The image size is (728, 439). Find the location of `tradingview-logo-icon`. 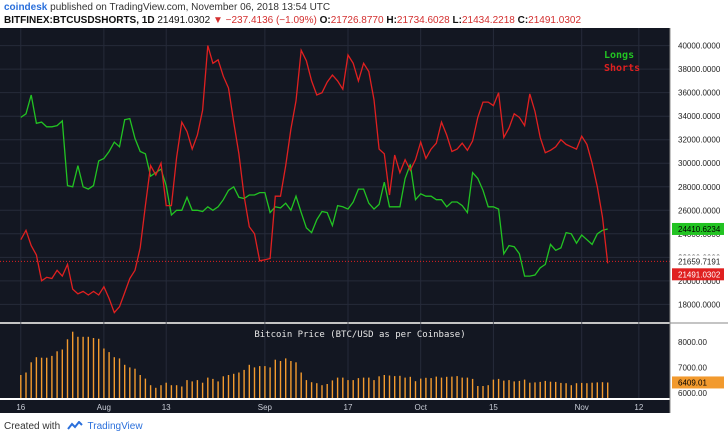

tradingview-logo-icon is located at coordinates (75, 425).